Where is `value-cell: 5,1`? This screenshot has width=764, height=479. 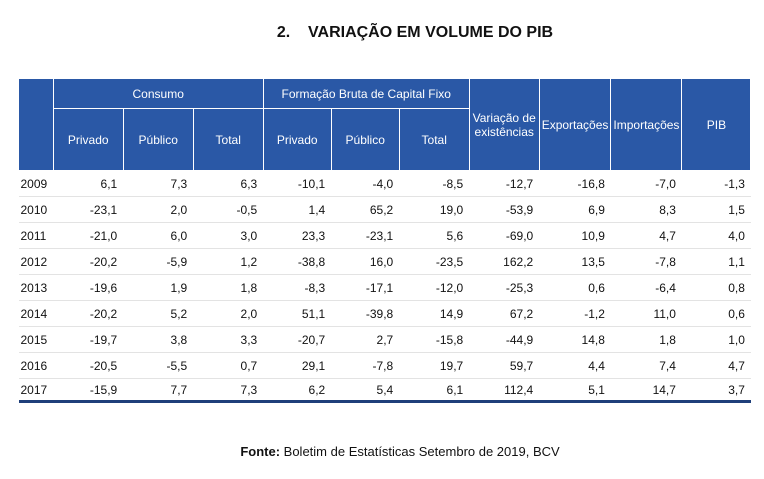
value-cell: 5,1 is located at coordinates (575, 390).